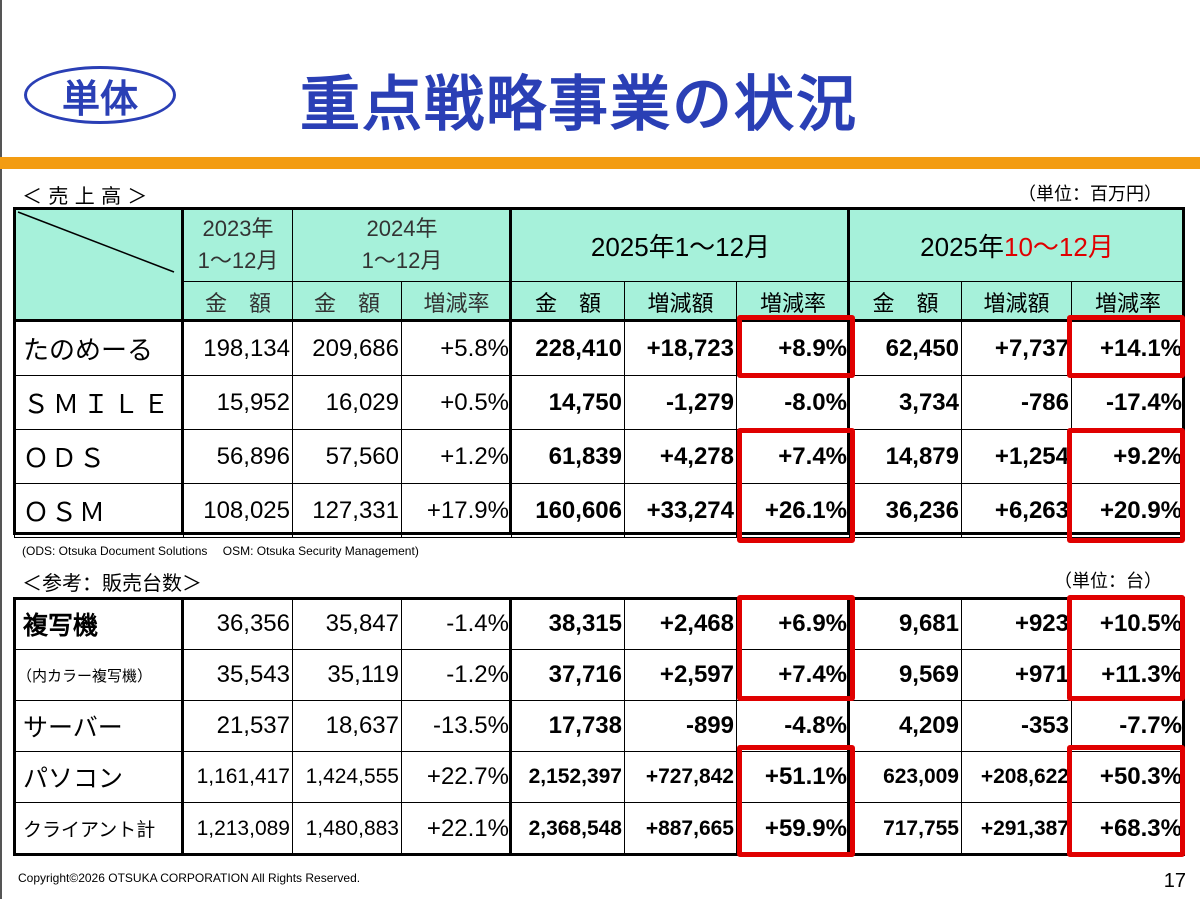 Image resolution: width=1200 pixels, height=899 pixels. What do you see at coordinates (1016, 624) in the screenshot?
I see `diff-q4: +923` at bounding box center [1016, 624].